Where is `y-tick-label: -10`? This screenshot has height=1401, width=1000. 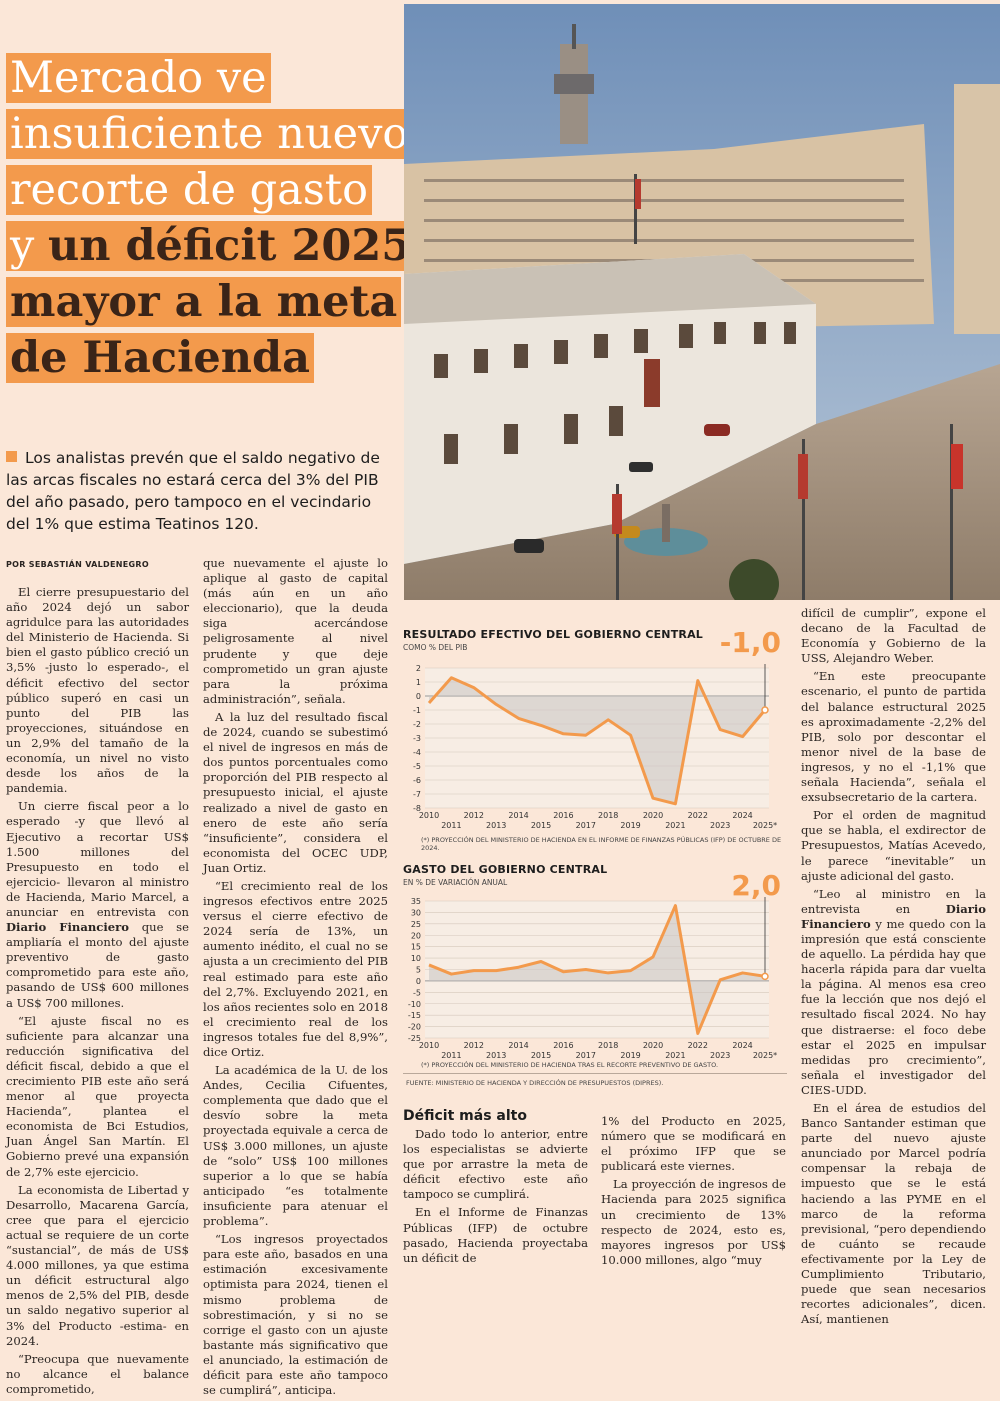
y-tick-label: -10 is located at coordinates (414, 1004).